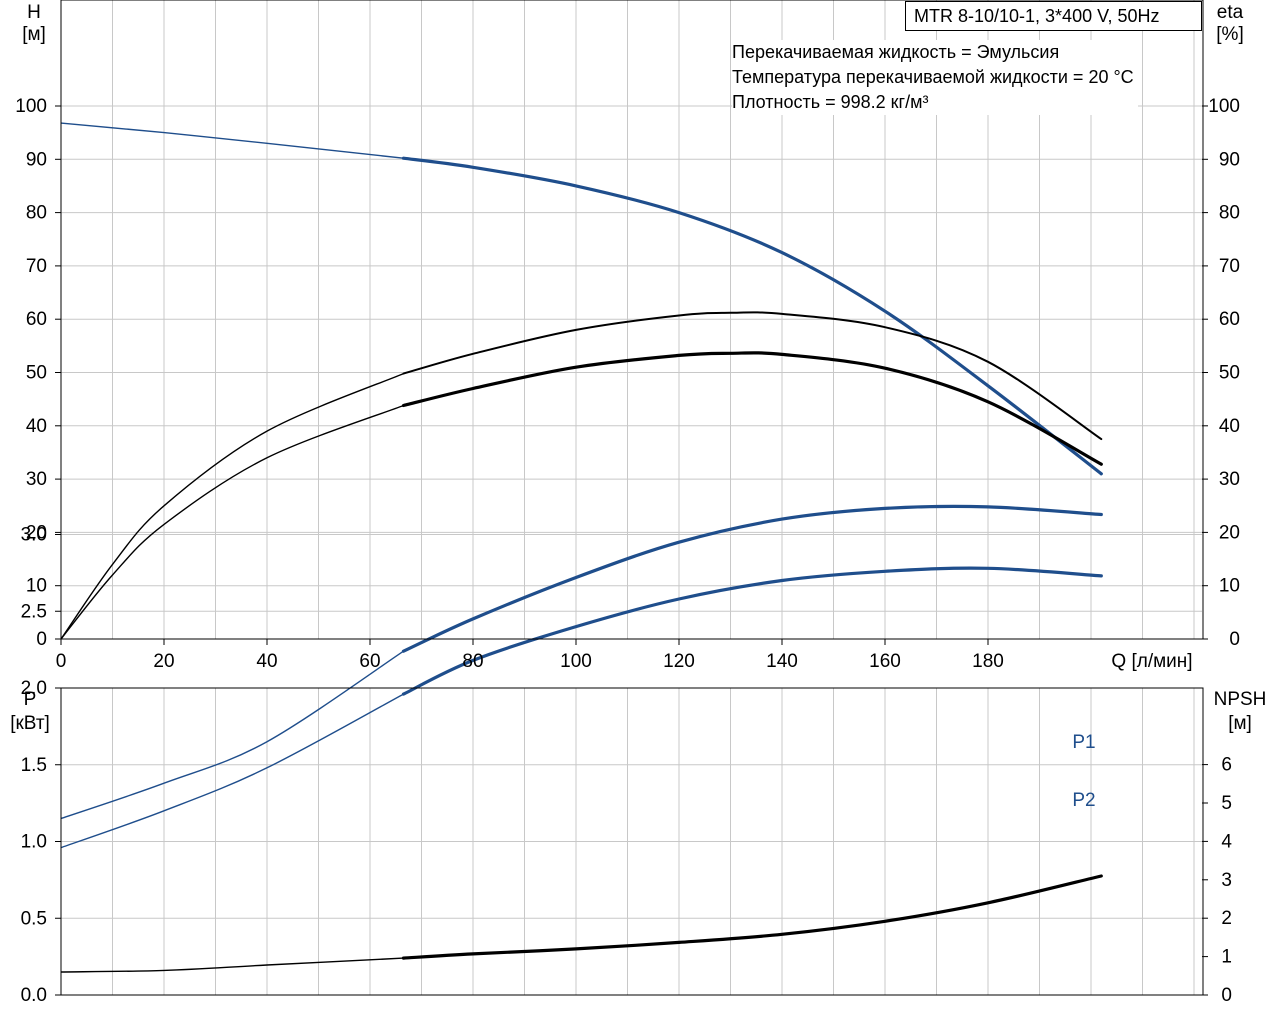  What do you see at coordinates (782, 661) in the screenshot?
I see `x-tick-label: 140` at bounding box center [782, 661].